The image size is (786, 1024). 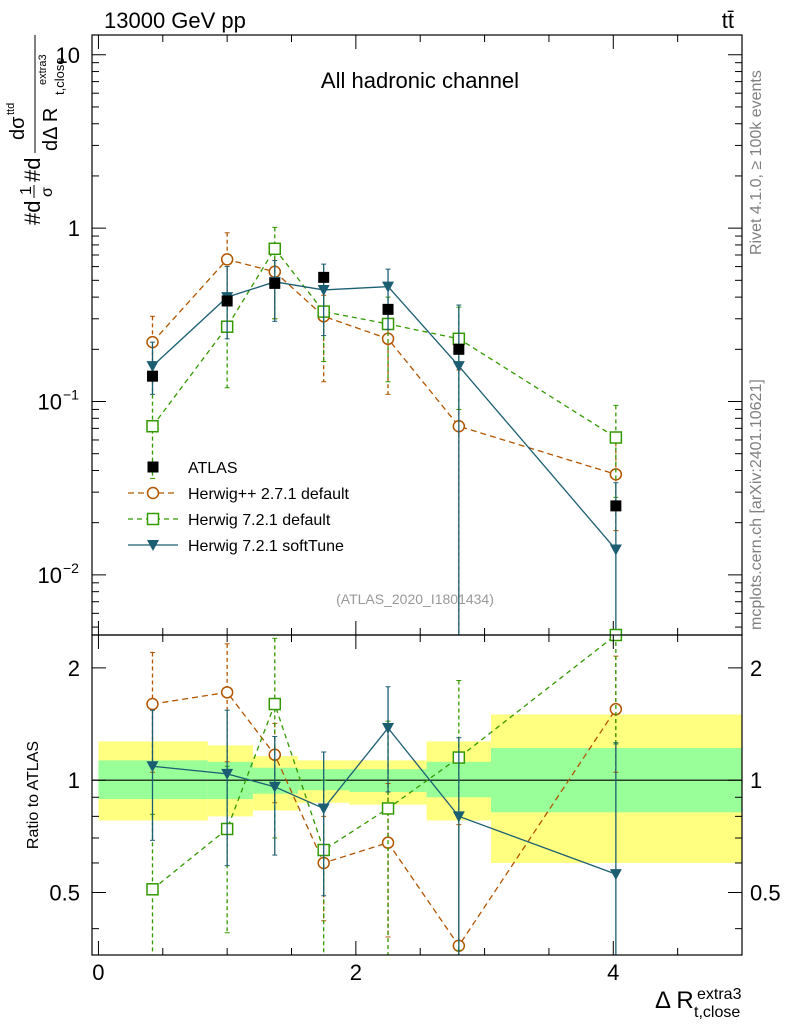 I want to click on y-axis-label: #d 1 σ #d dσ ttd dΔ R t,close extra3, so click(x=36, y=130).